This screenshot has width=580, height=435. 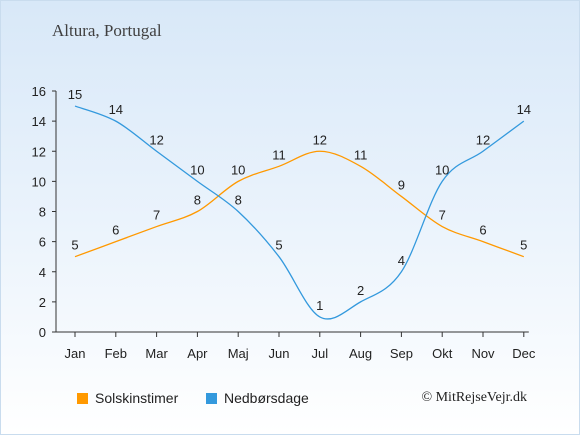 I want to click on x-tick-label-Okt: Okt, so click(x=442, y=353).